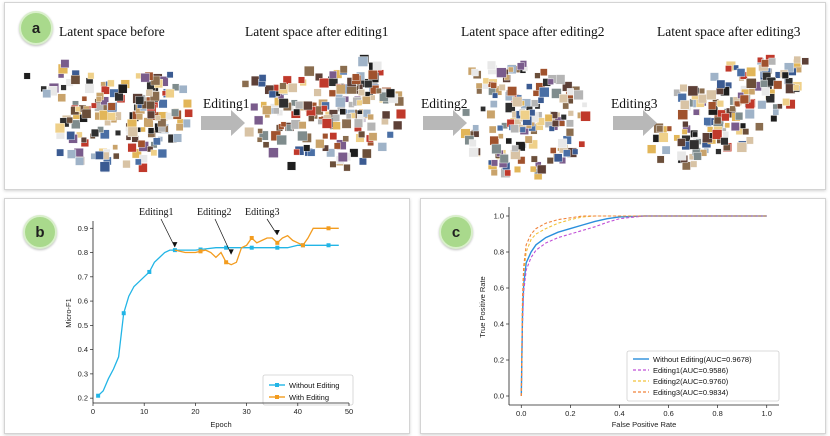 This screenshot has height=436, width=830. Describe the element at coordinates (521, 413) in the screenshot. I see `roc-x-tick-label: 0.0` at that location.